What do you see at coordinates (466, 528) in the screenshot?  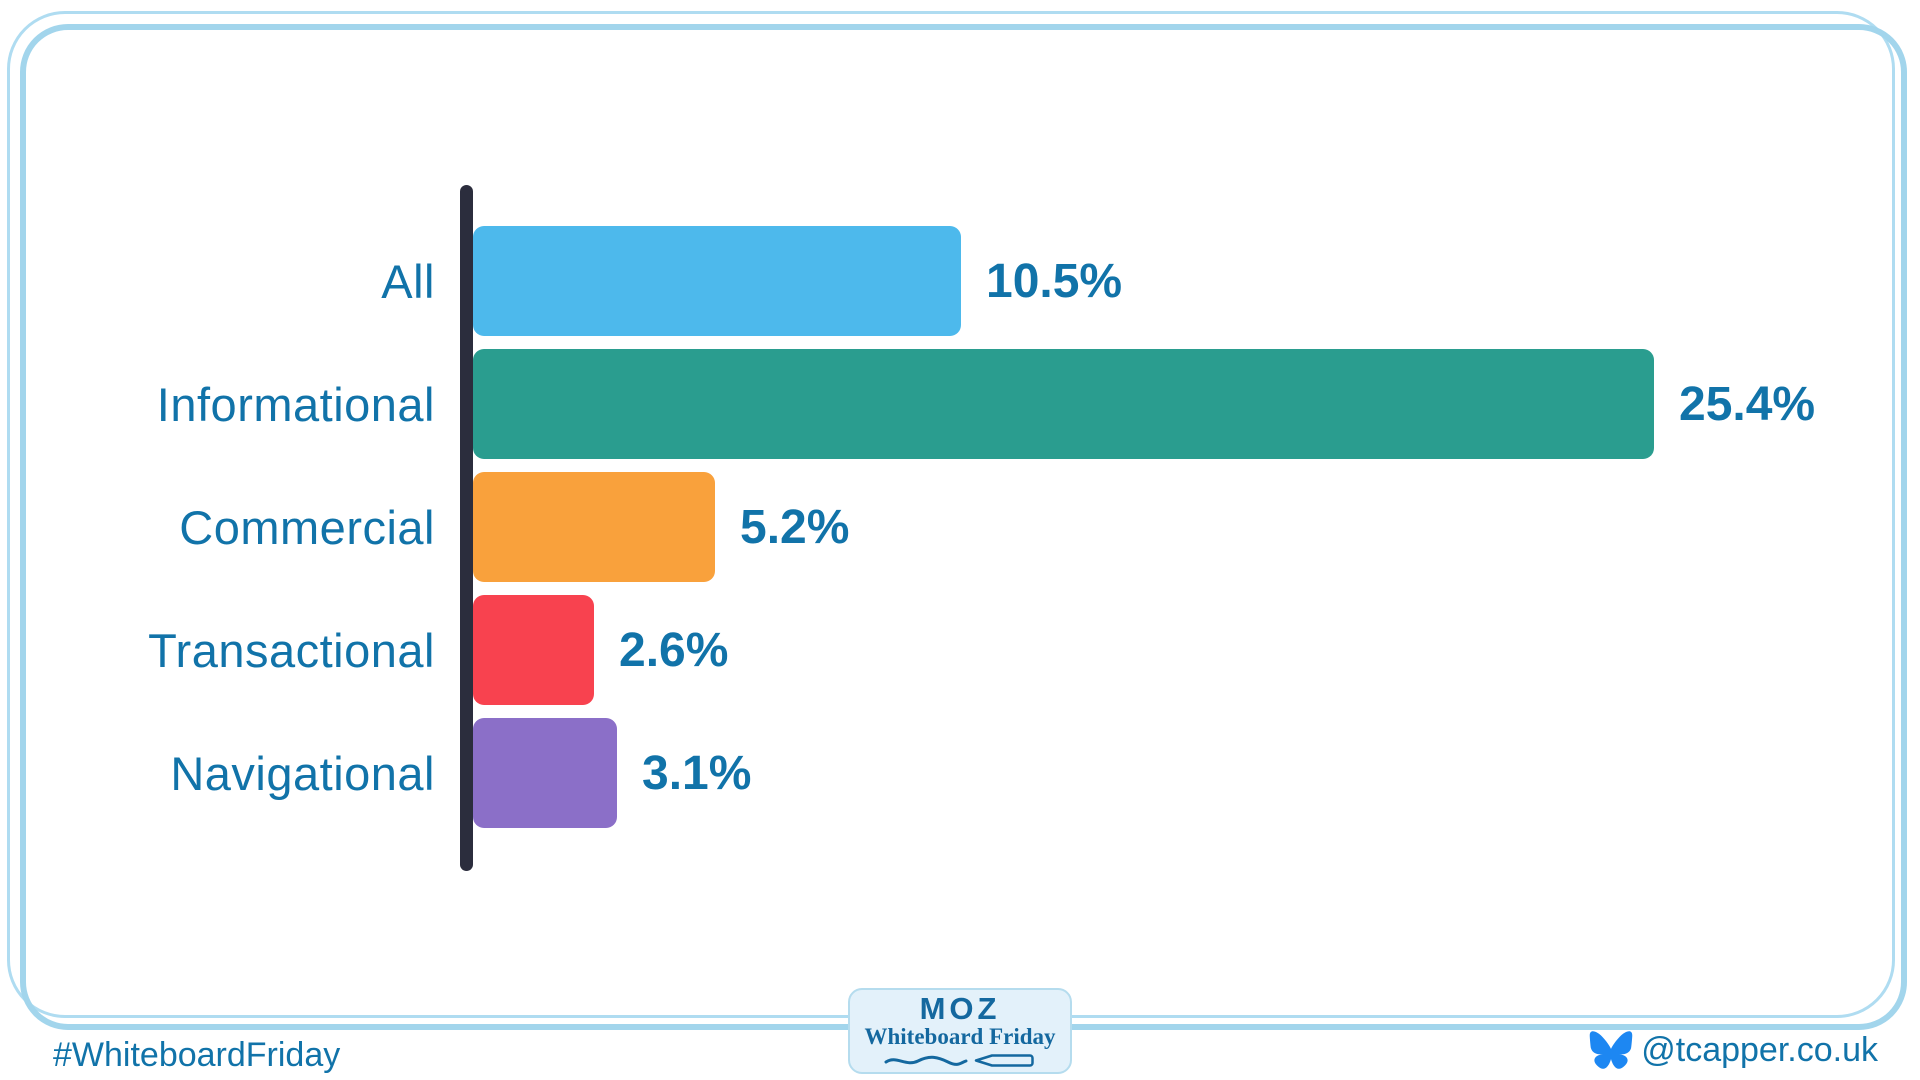 I see `y-axis-line` at bounding box center [466, 528].